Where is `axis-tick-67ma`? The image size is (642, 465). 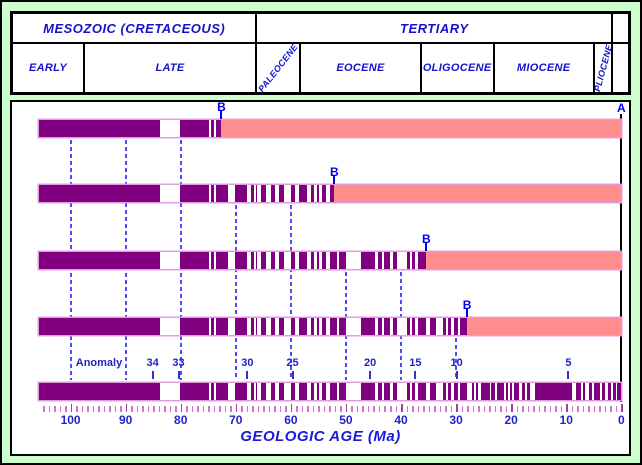 axis-tick-67ma is located at coordinates (253, 409).